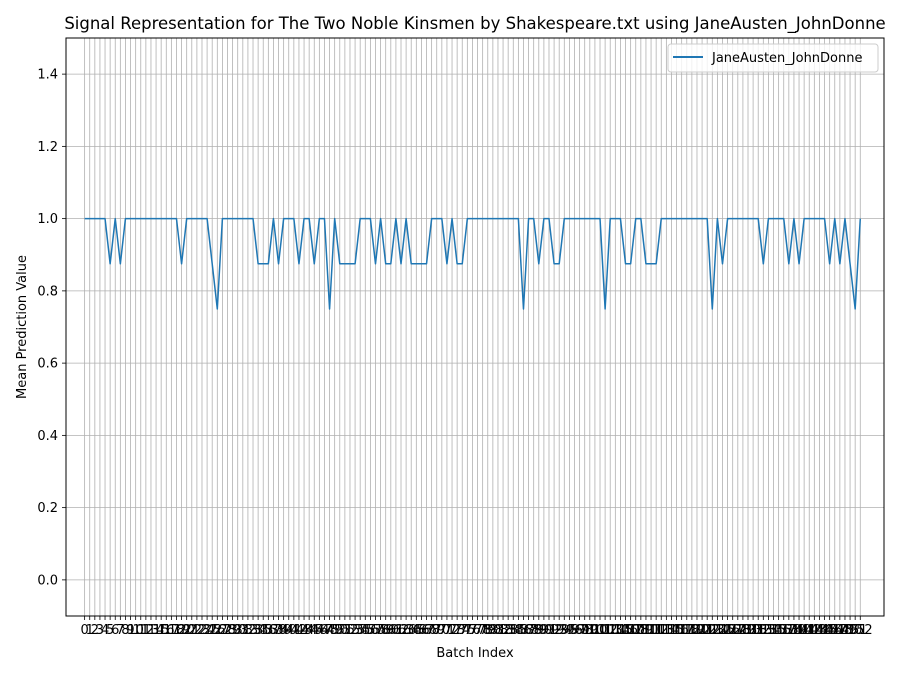 The height and width of the screenshot is (675, 900). What do you see at coordinates (569, 630) in the screenshot?
I see `x-tick-label: 95` at bounding box center [569, 630].